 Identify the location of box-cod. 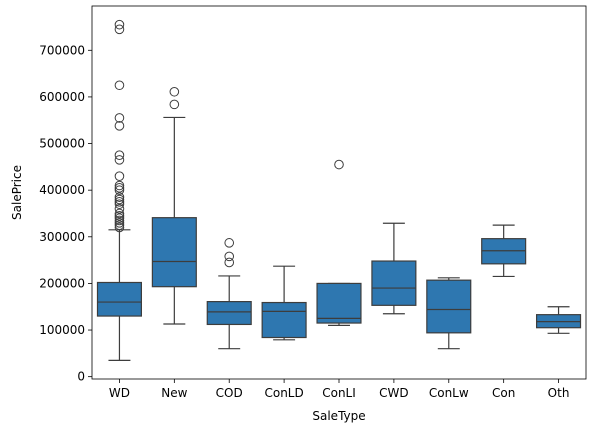
(229, 294).